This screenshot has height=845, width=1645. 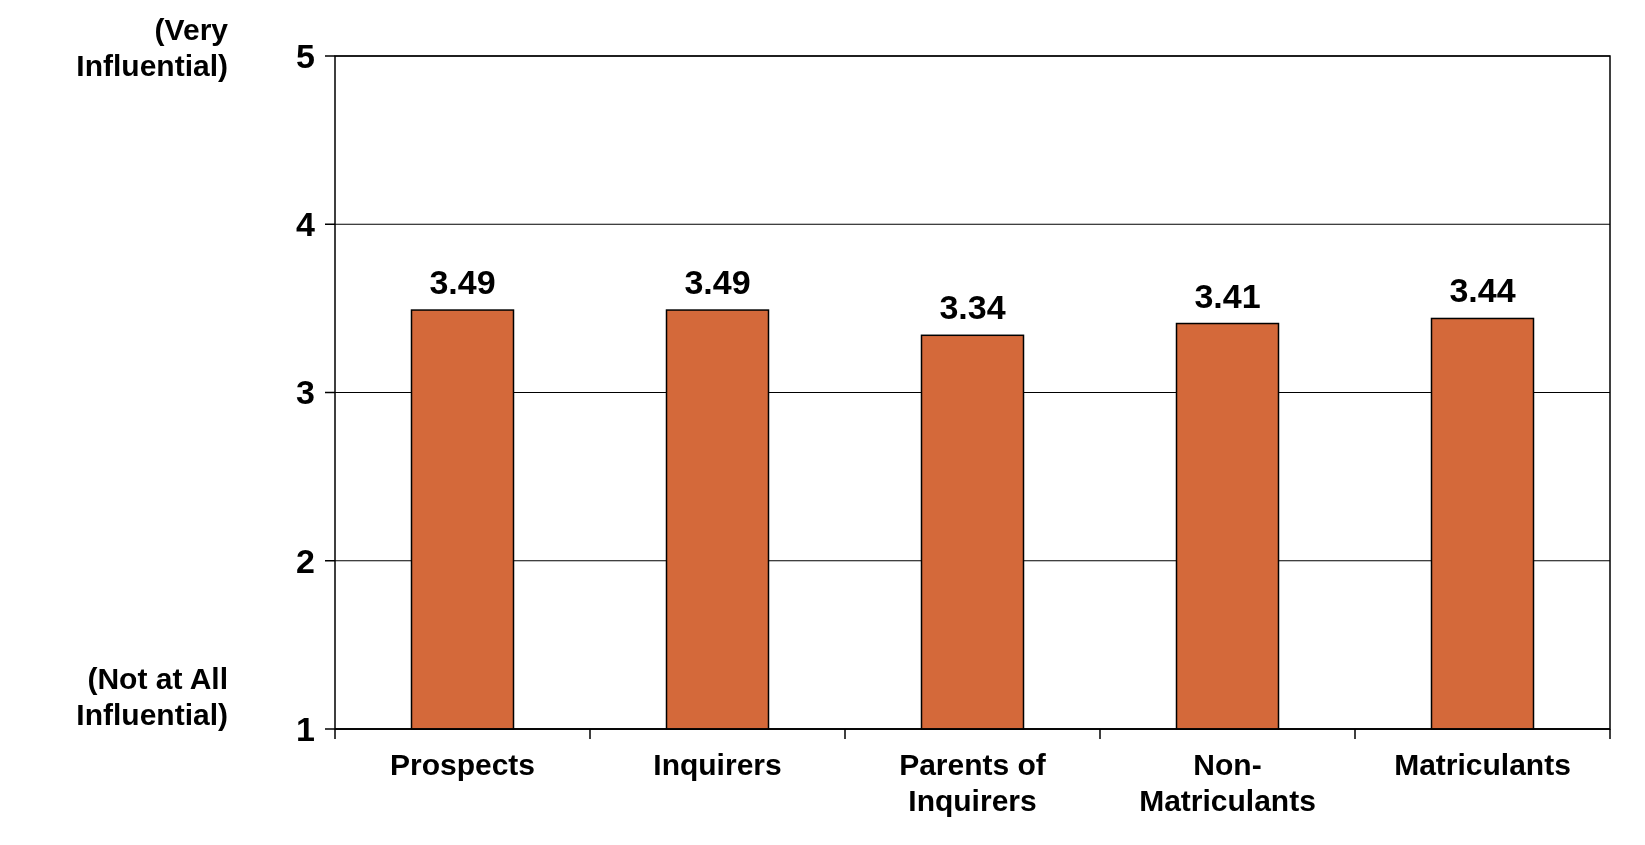 What do you see at coordinates (1482, 290) in the screenshot?
I see `data-label: 3.44` at bounding box center [1482, 290].